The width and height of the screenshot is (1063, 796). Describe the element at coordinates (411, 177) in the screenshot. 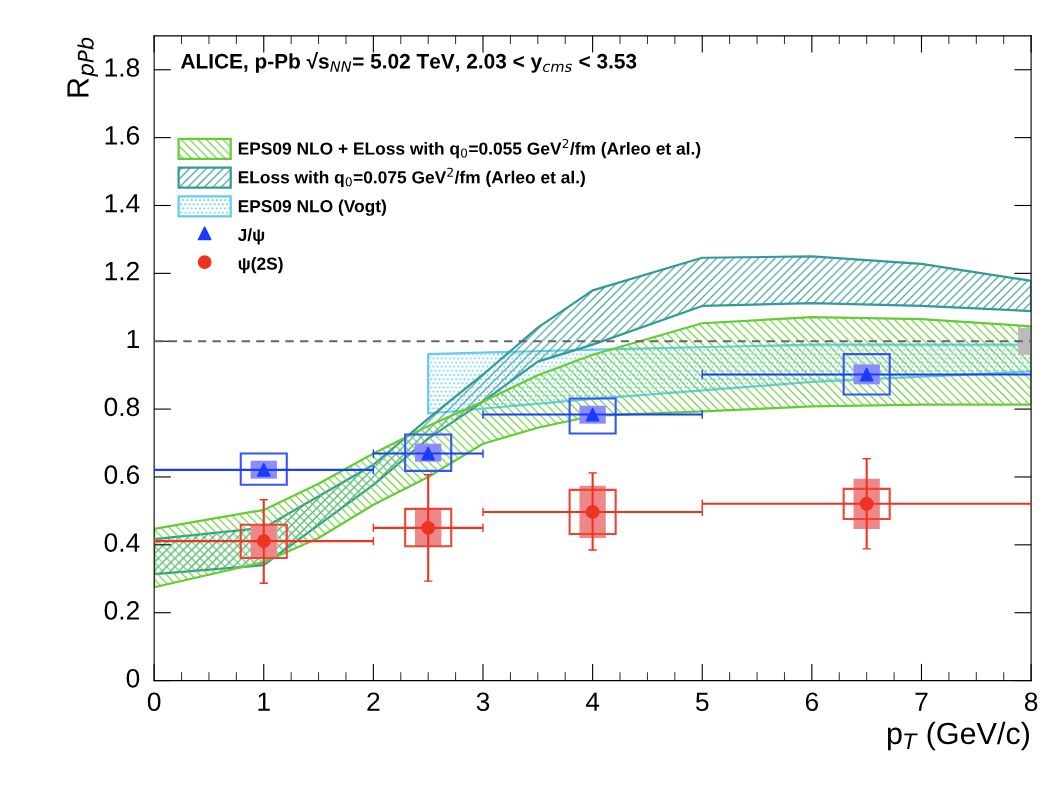

I see `legend-label: ELoss with q$_{0}$=0.075 GeV$^{2}$/fm (Arleo et al.)` at that location.